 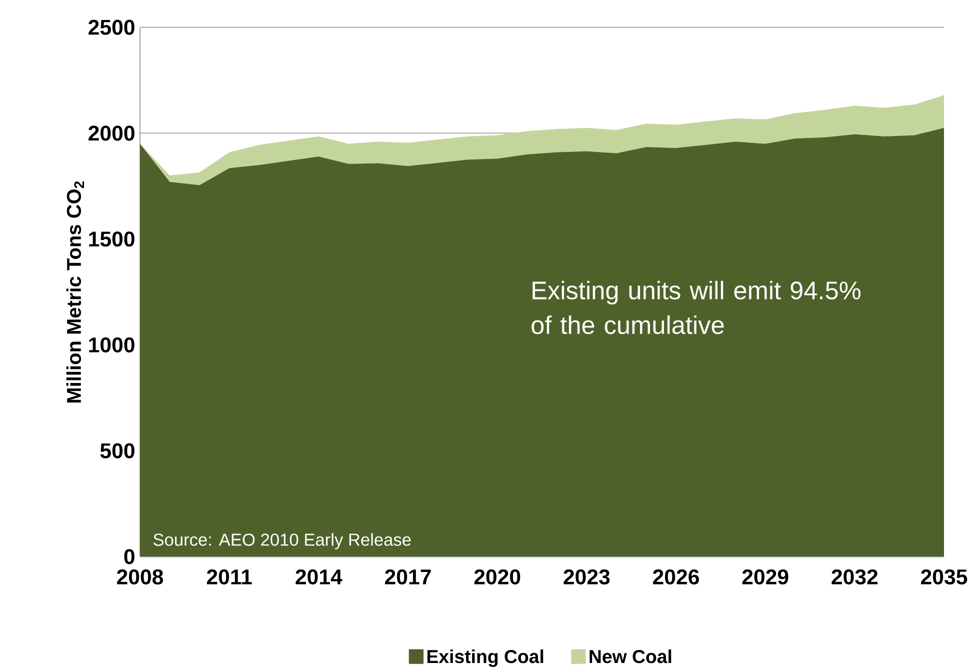 What do you see at coordinates (587, 577) in the screenshot?
I see `x-tick-label: 2023` at bounding box center [587, 577].